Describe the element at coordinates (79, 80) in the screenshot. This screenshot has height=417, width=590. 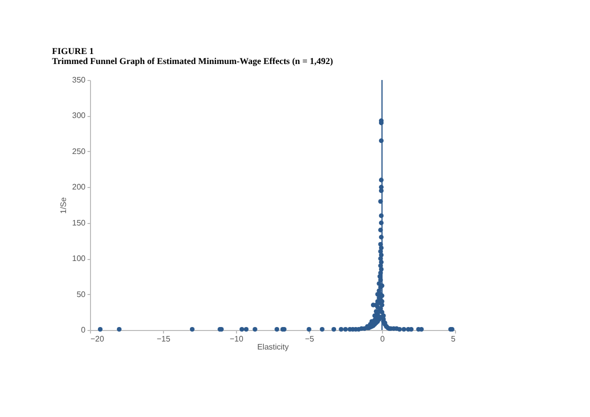
I see `y-tick-label: 350` at that location.